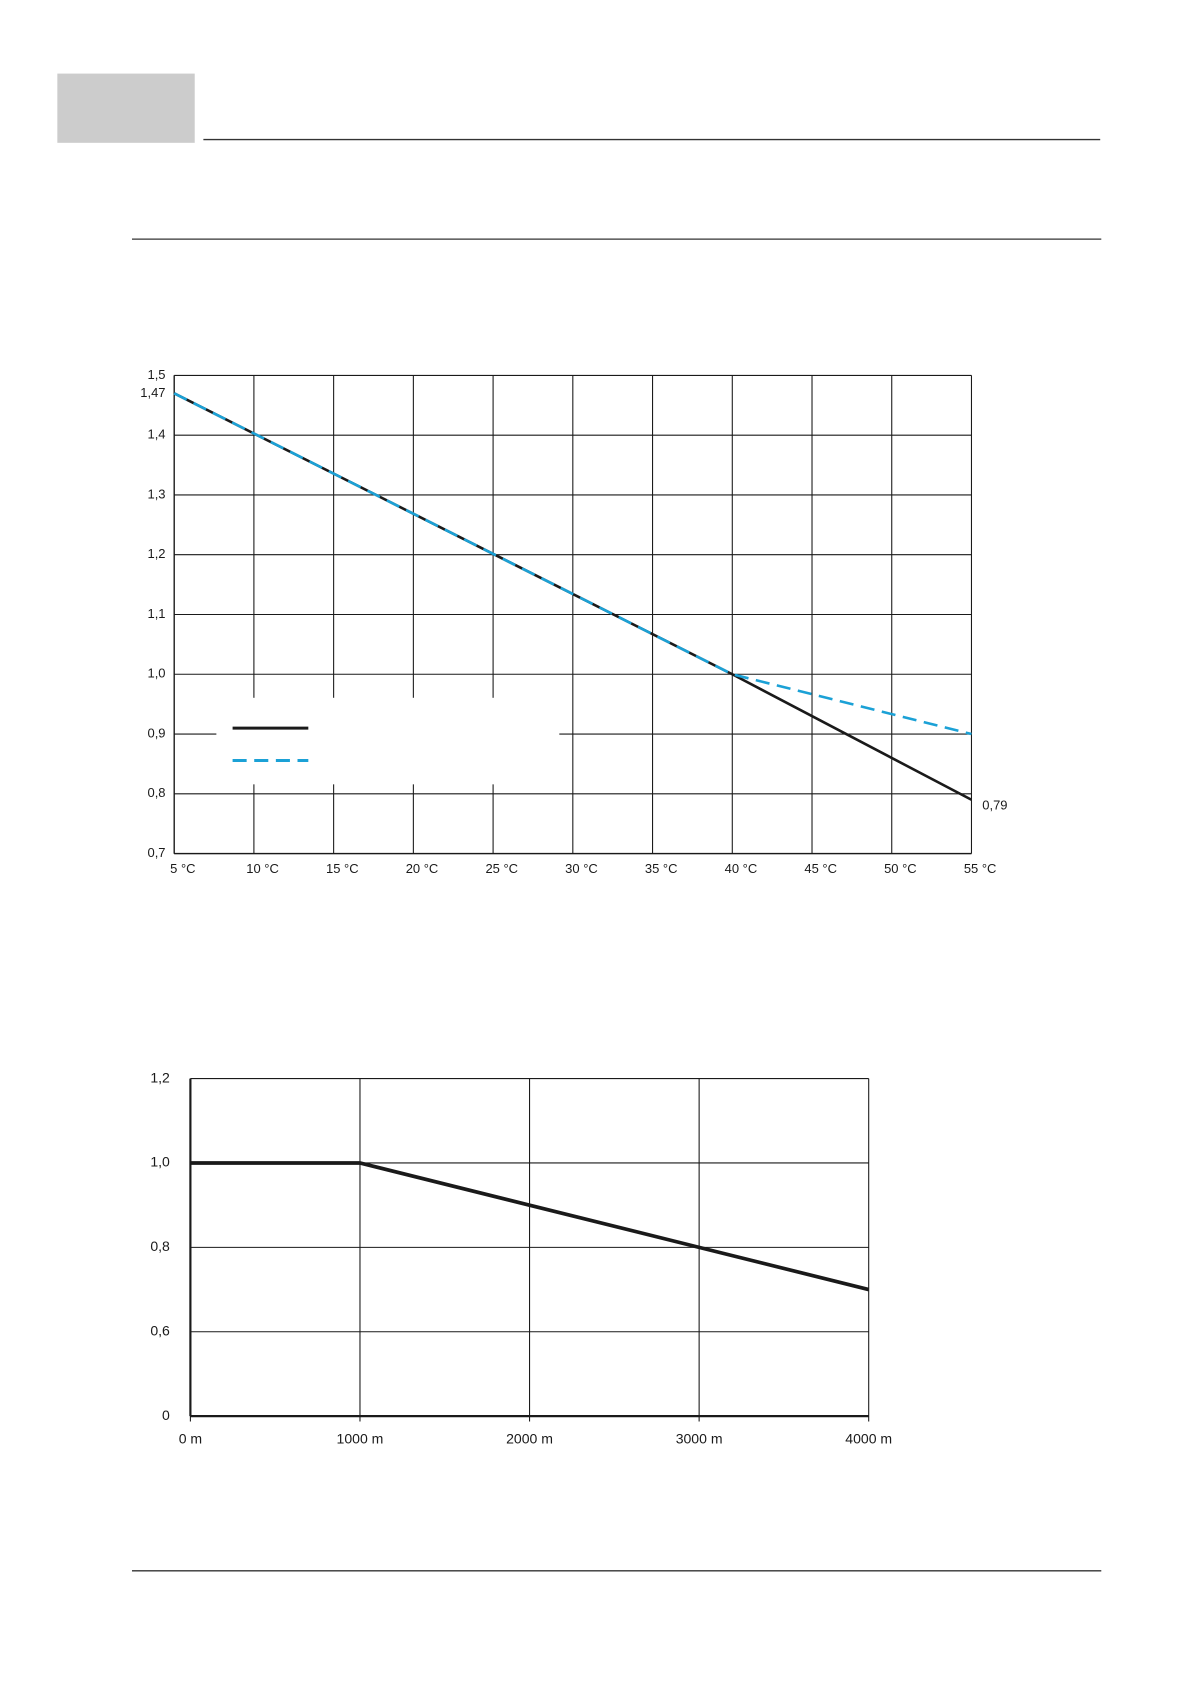 The image size is (1190, 1684). Describe the element at coordinates (166, 1415) in the screenshot. I see `y-tick-label: 0` at that location.